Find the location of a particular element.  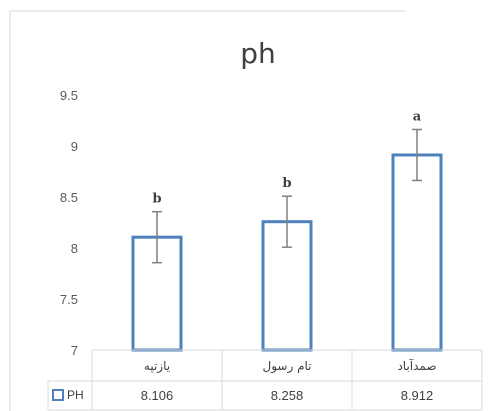

bar is located at coordinates (417, 252).